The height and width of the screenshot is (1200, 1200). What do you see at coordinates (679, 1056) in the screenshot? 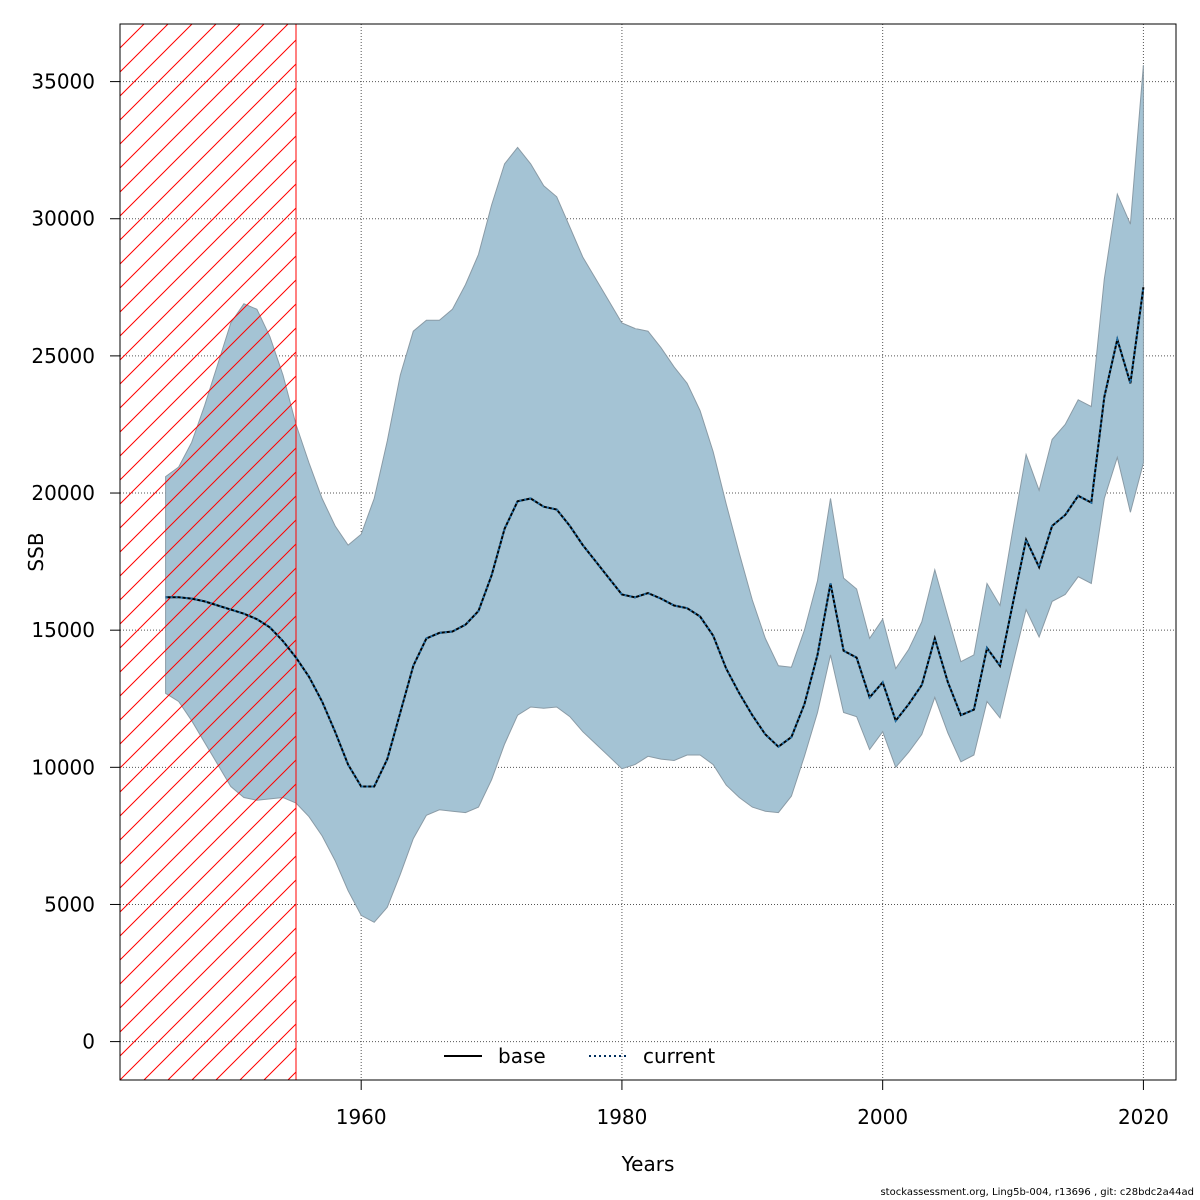
I see `legend-label-current: current` at bounding box center [679, 1056].